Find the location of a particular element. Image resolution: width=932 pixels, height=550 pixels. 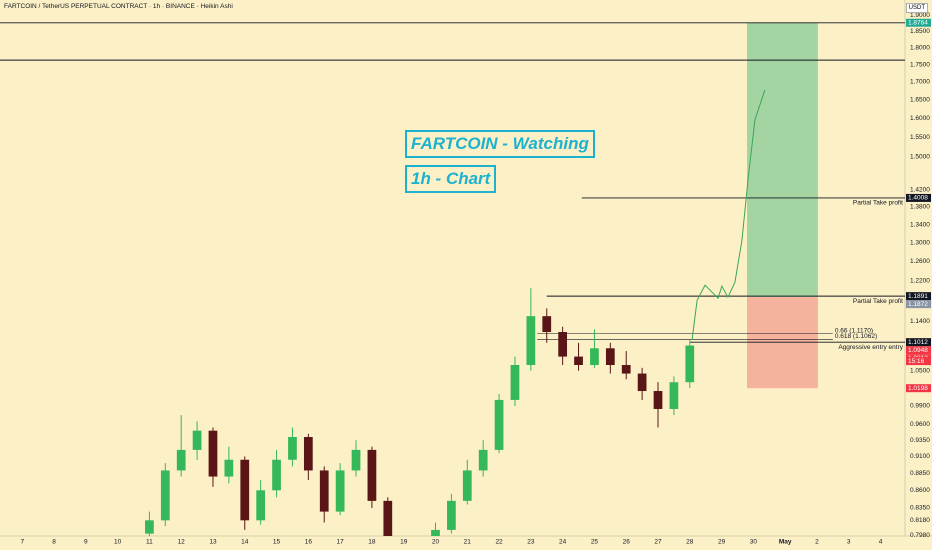

x-tick-label: 25 is located at coordinates (595, 542).